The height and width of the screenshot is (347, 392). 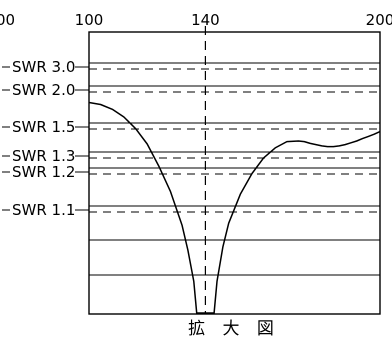 I want to click on swr-level-label: SWR 2.0, so click(x=43, y=90).